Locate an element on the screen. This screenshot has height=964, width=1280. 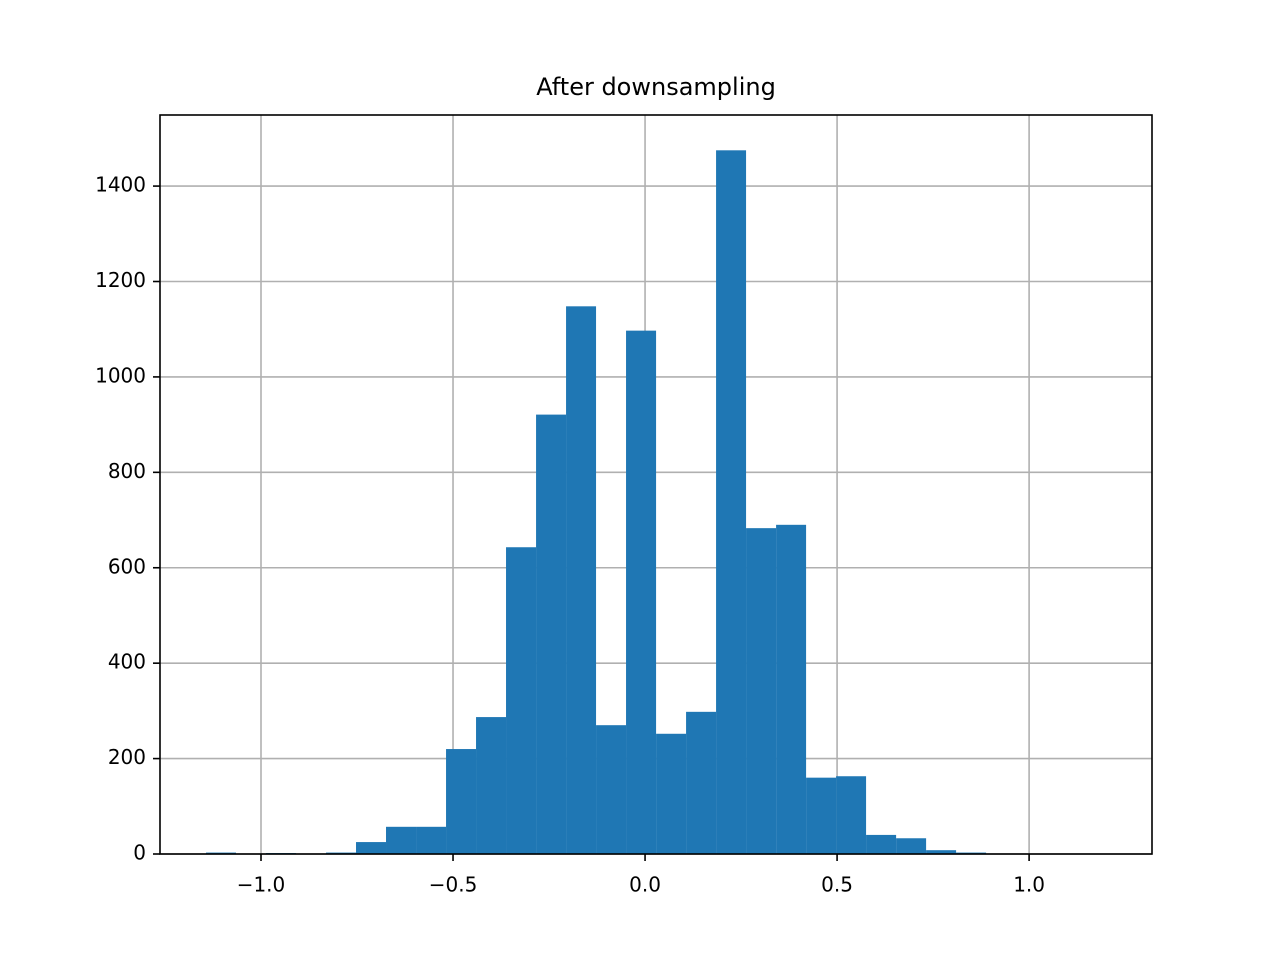
x-tick-label: 1.0 is located at coordinates (1029, 885).